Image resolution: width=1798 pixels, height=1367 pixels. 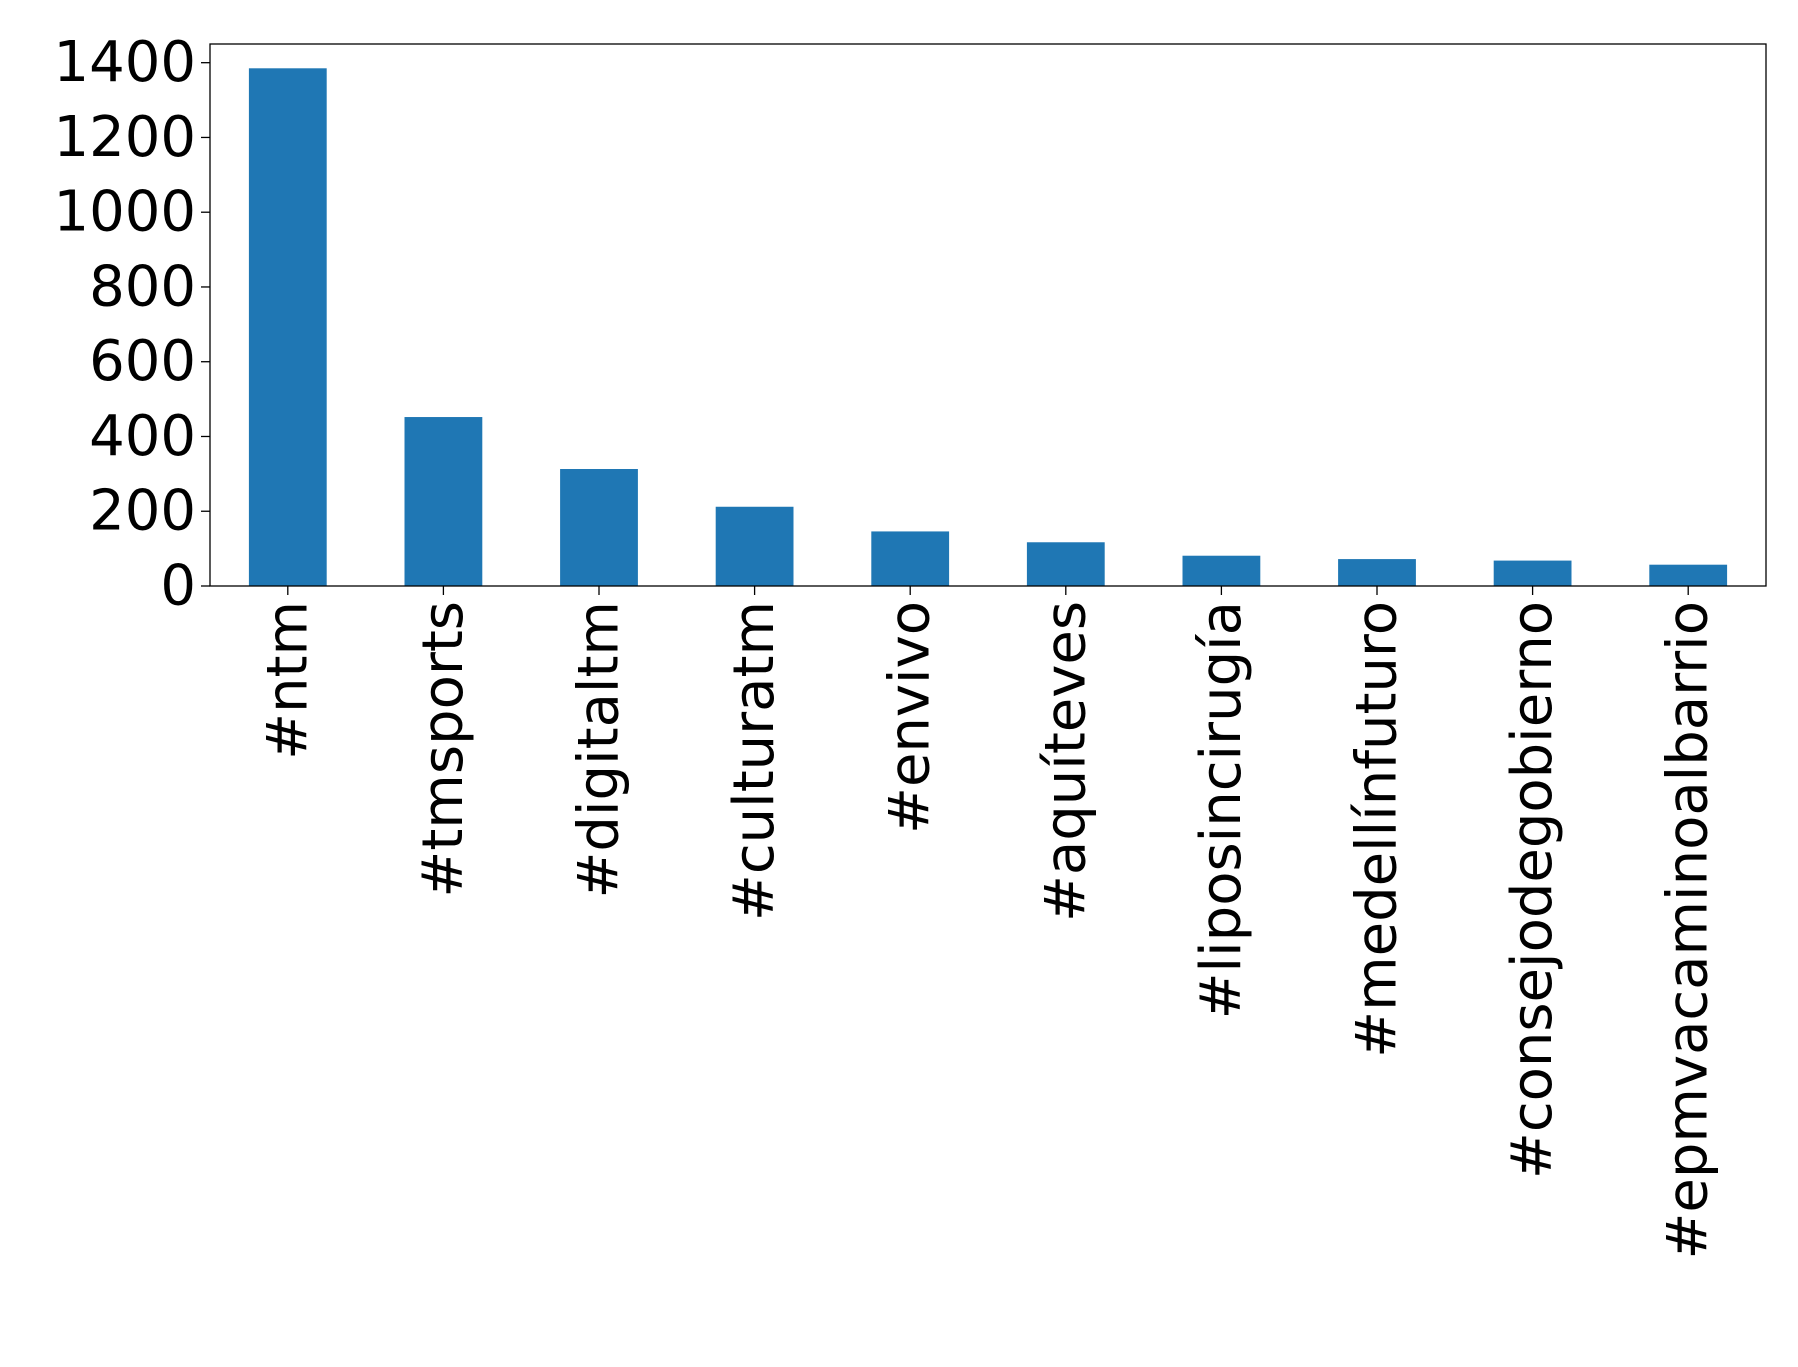 I want to click on x-tick-label: #medellínfuturo, so click(x=1377, y=829).